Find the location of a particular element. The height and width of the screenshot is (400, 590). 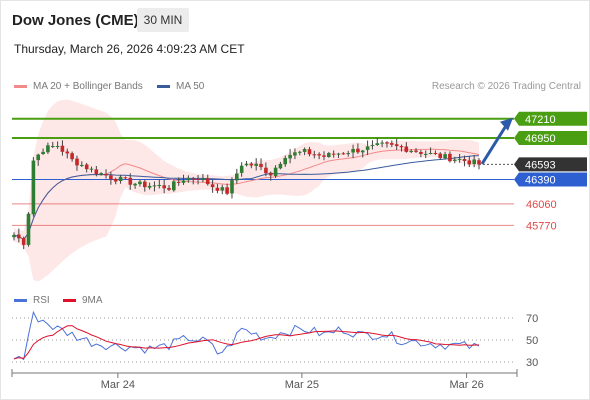

legend-ma9: 9MA is located at coordinates (83, 300).